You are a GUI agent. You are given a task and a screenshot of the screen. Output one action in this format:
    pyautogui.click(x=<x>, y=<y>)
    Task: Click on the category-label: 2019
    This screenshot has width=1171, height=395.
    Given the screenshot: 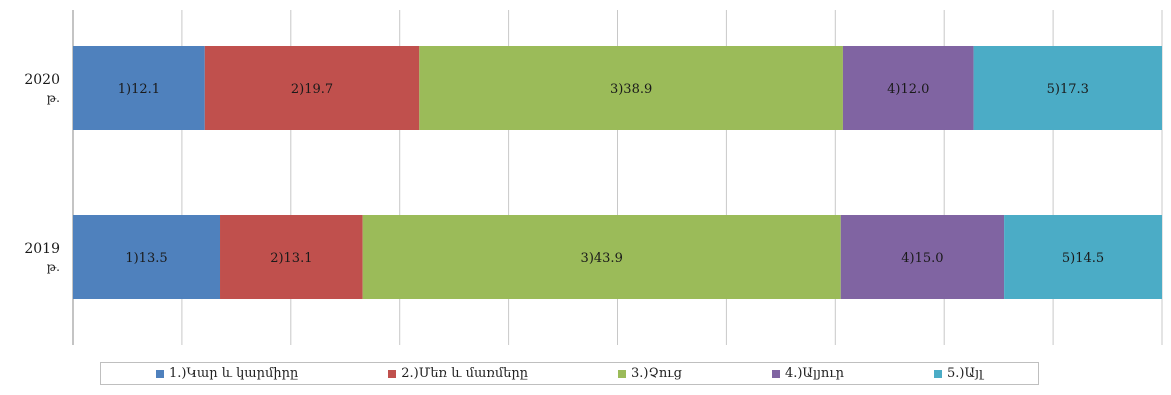 What is the action you would take?
    pyautogui.click(x=42, y=249)
    